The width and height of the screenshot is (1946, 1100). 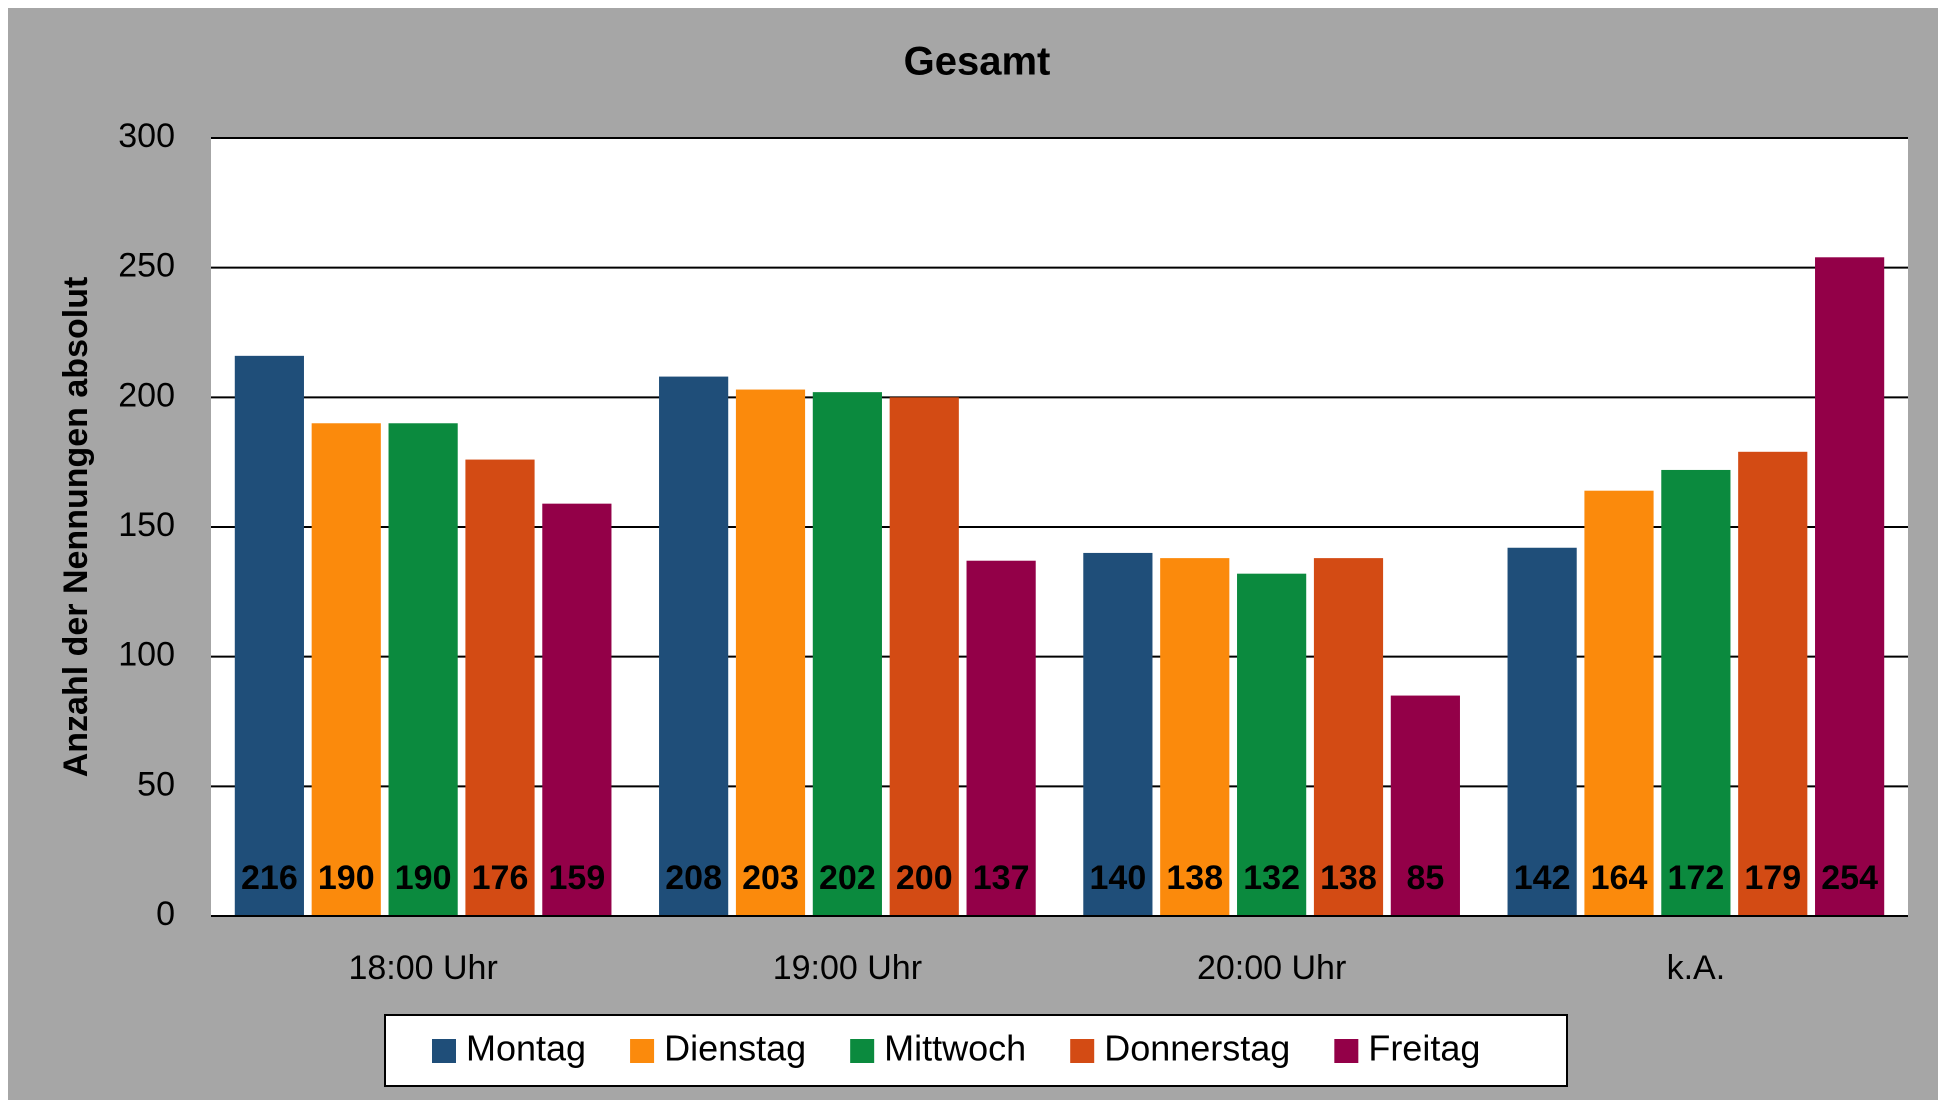 I want to click on y-tick-label: 300, so click(x=146, y=136).